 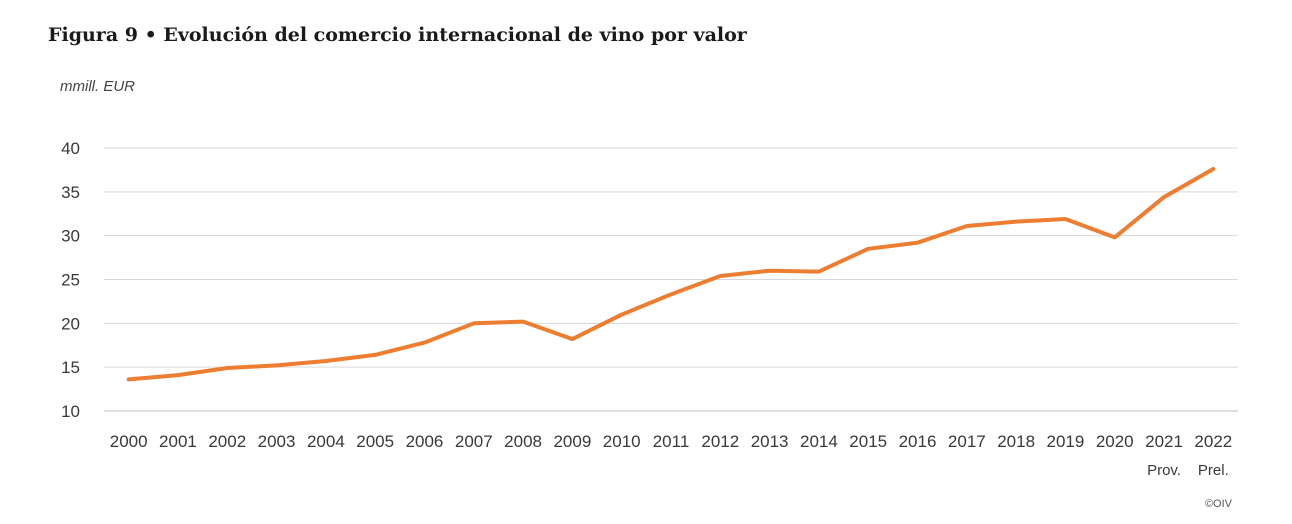 I want to click on x-tick-label: 2016, so click(x=918, y=441).